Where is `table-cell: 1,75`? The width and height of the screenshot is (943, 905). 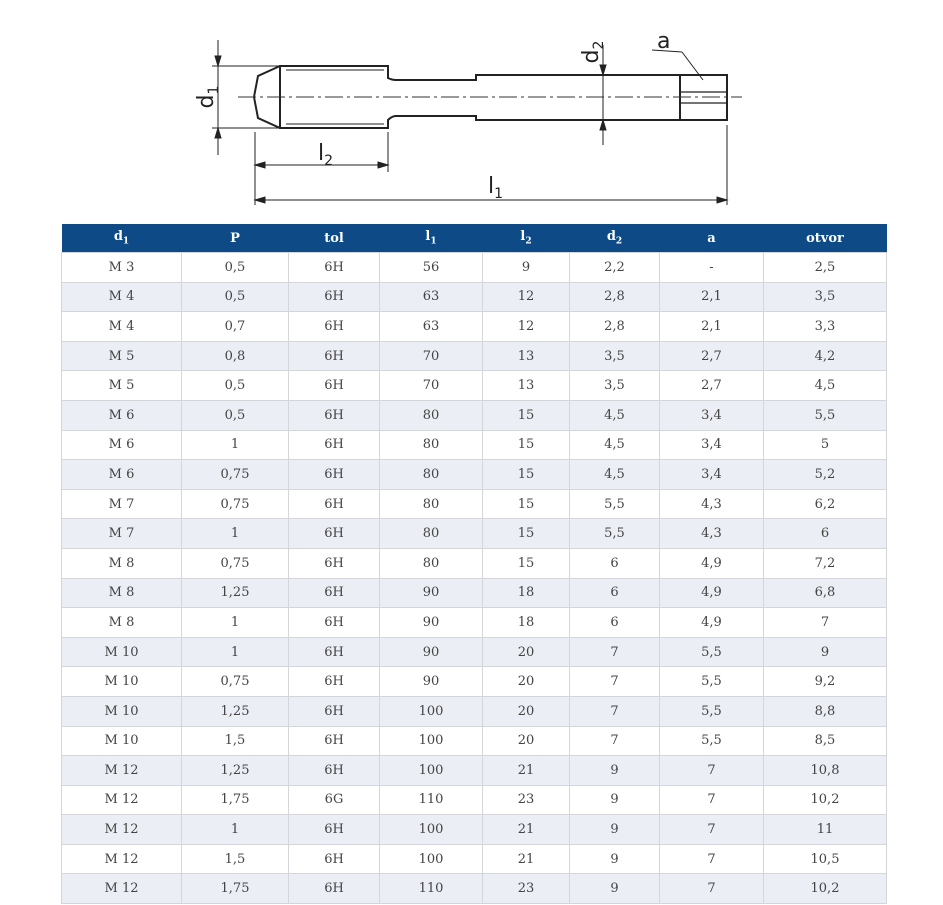
table-cell: 1,75 is located at coordinates (235, 889).